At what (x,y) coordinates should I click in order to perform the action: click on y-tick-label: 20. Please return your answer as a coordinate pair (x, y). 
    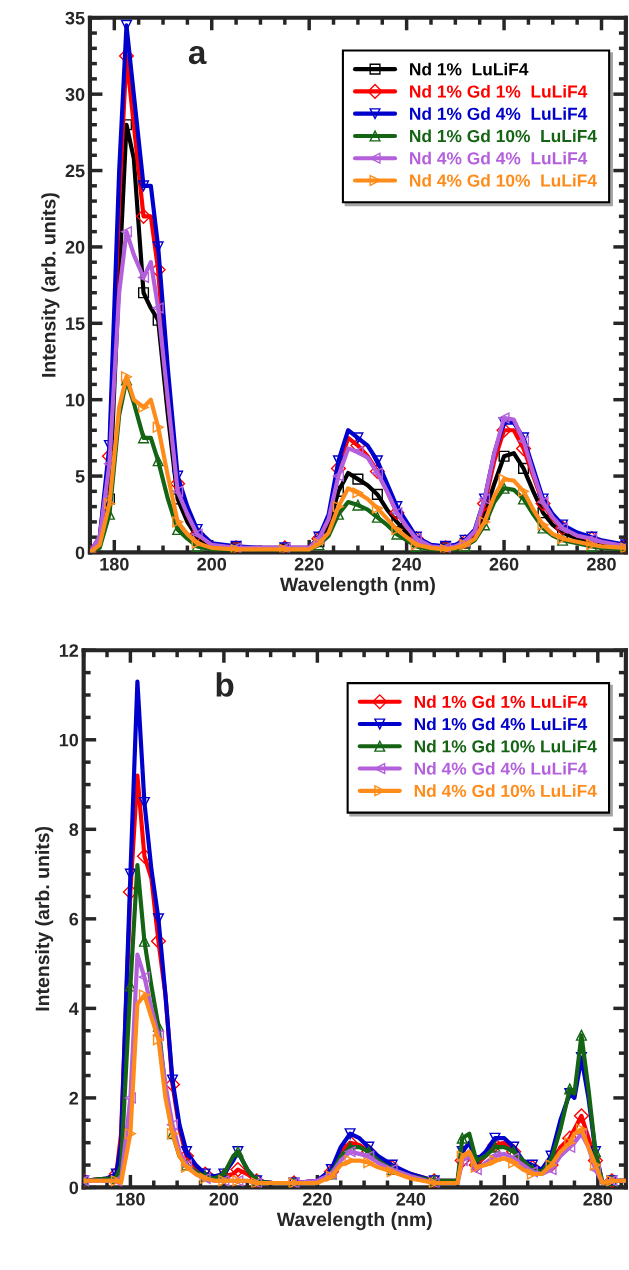
    Looking at the image, I should click on (75, 247).